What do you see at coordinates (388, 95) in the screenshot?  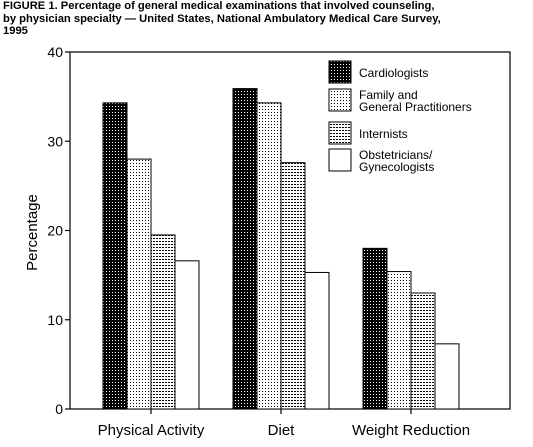 I see `legend-label: Family and` at bounding box center [388, 95].